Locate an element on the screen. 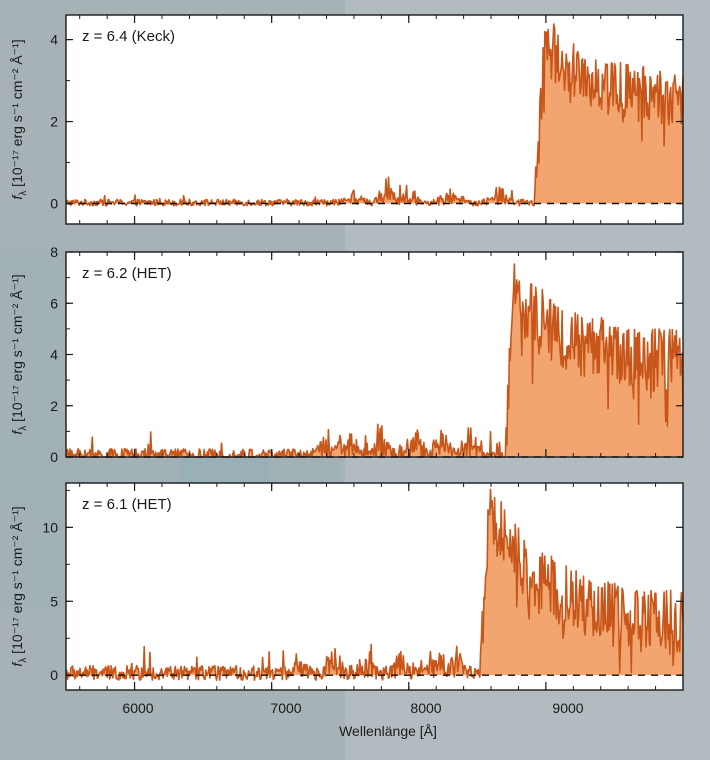 Image resolution: width=710 pixels, height=760 pixels. x-tick-label: 6000 is located at coordinates (137, 708).